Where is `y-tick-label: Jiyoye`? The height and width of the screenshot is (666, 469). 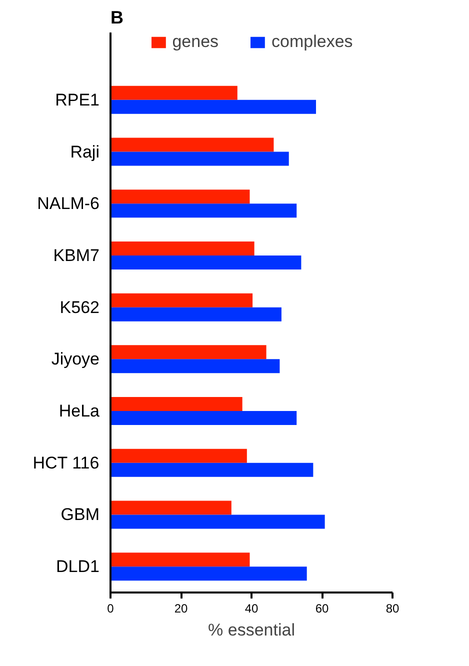
y-tick-label: Jiyoye is located at coordinates (75, 359).